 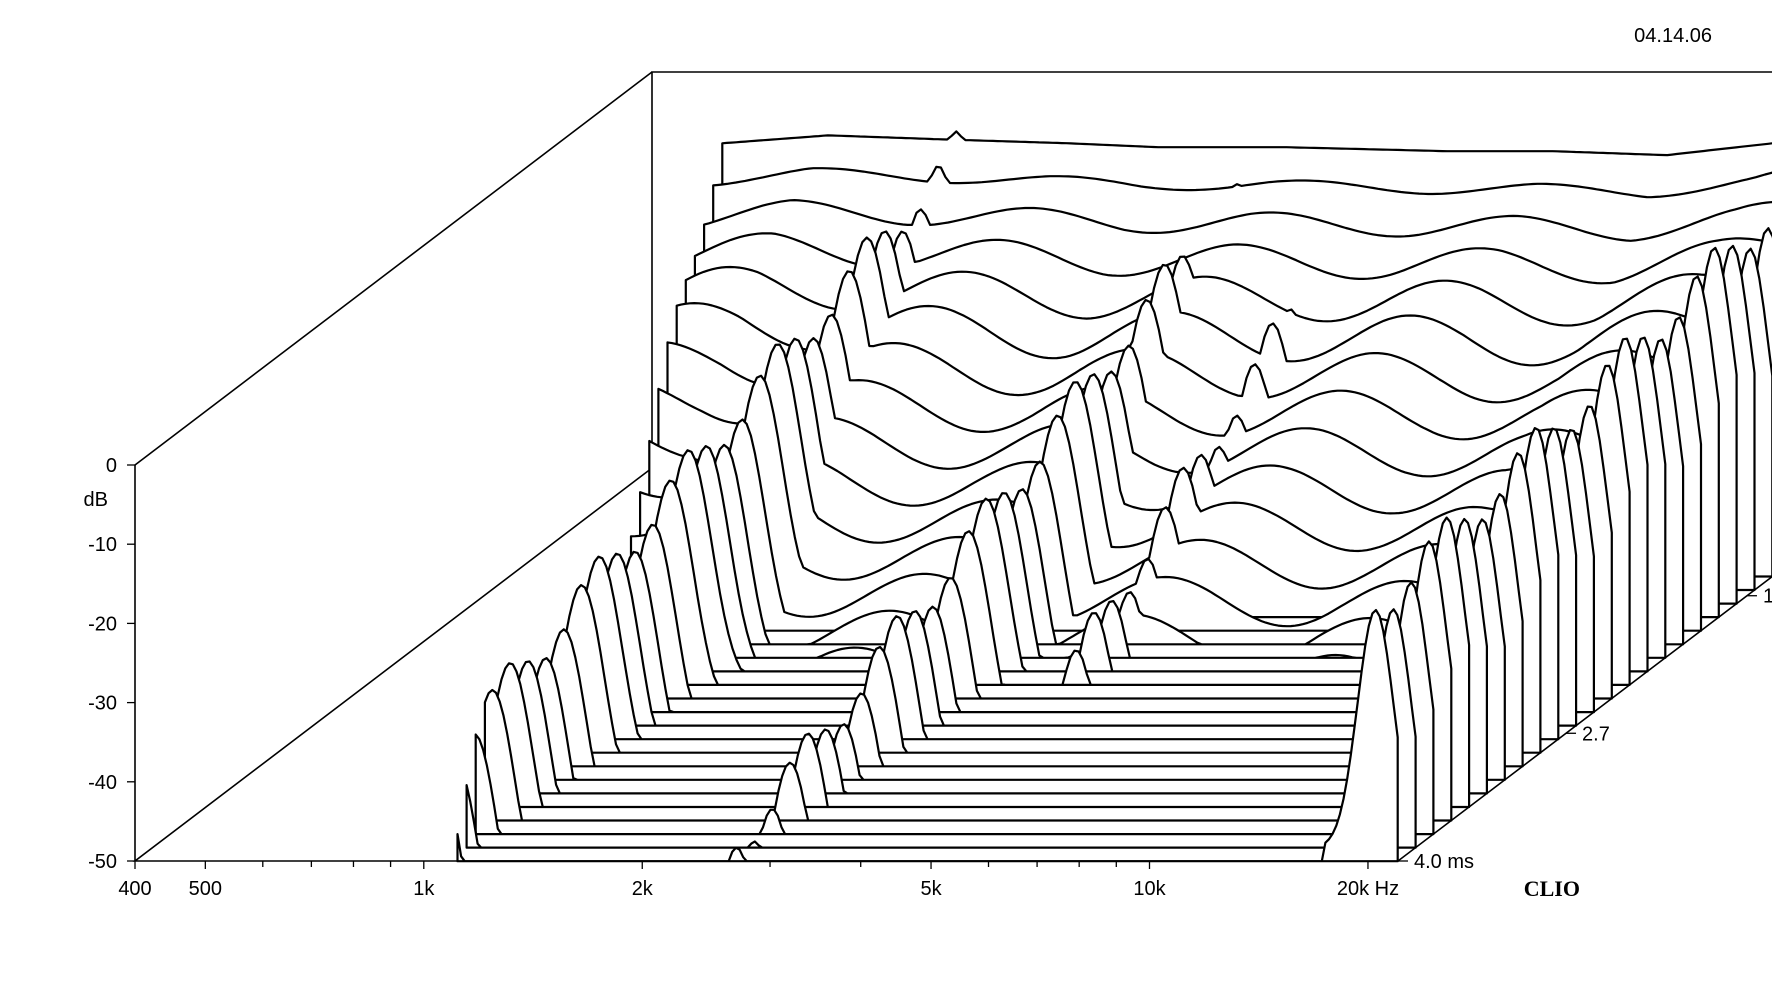 I want to click on x-tick-label: 10k, so click(x=1149, y=889).